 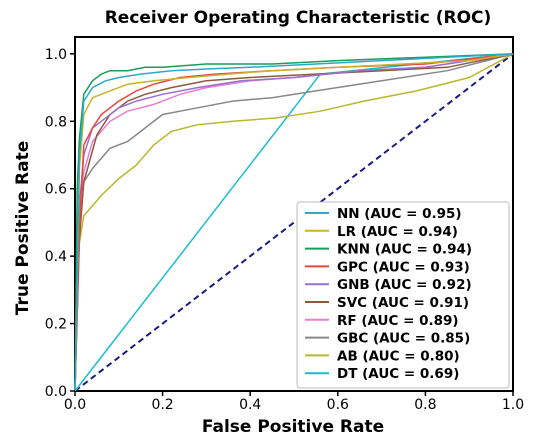 I want to click on legend-label-ab: AB (AUC = 0.80), so click(x=398, y=356).